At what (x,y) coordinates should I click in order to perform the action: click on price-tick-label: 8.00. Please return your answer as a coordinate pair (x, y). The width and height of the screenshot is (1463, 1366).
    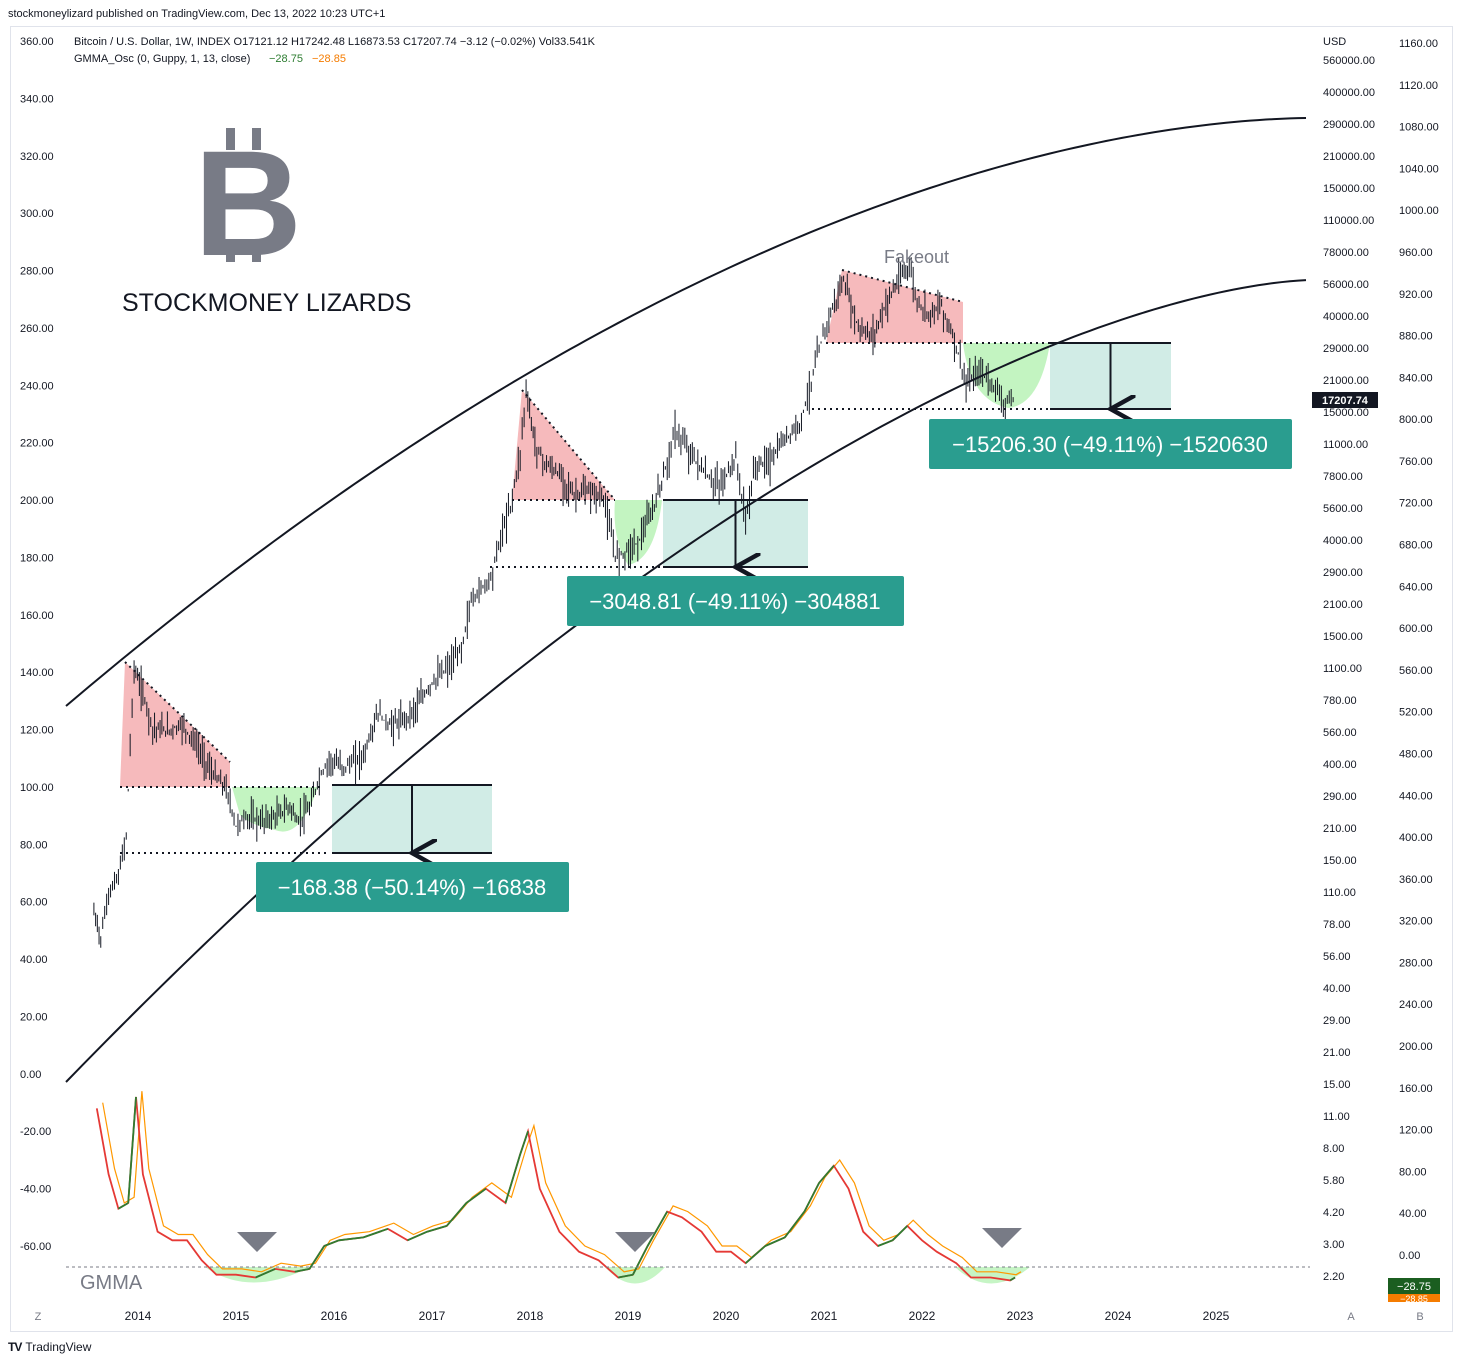
    Looking at the image, I should click on (1333, 1149).